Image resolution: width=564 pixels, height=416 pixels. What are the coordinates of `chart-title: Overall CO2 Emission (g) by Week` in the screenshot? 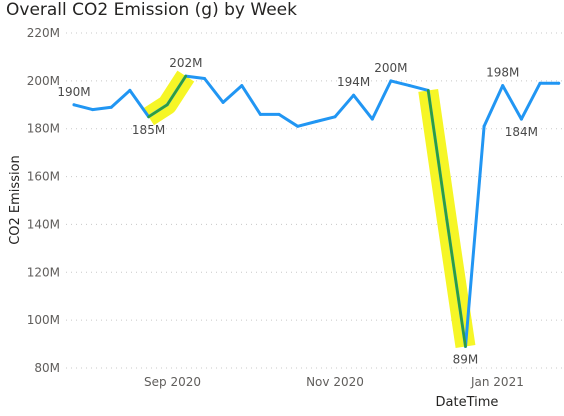 It's located at (151, 10).